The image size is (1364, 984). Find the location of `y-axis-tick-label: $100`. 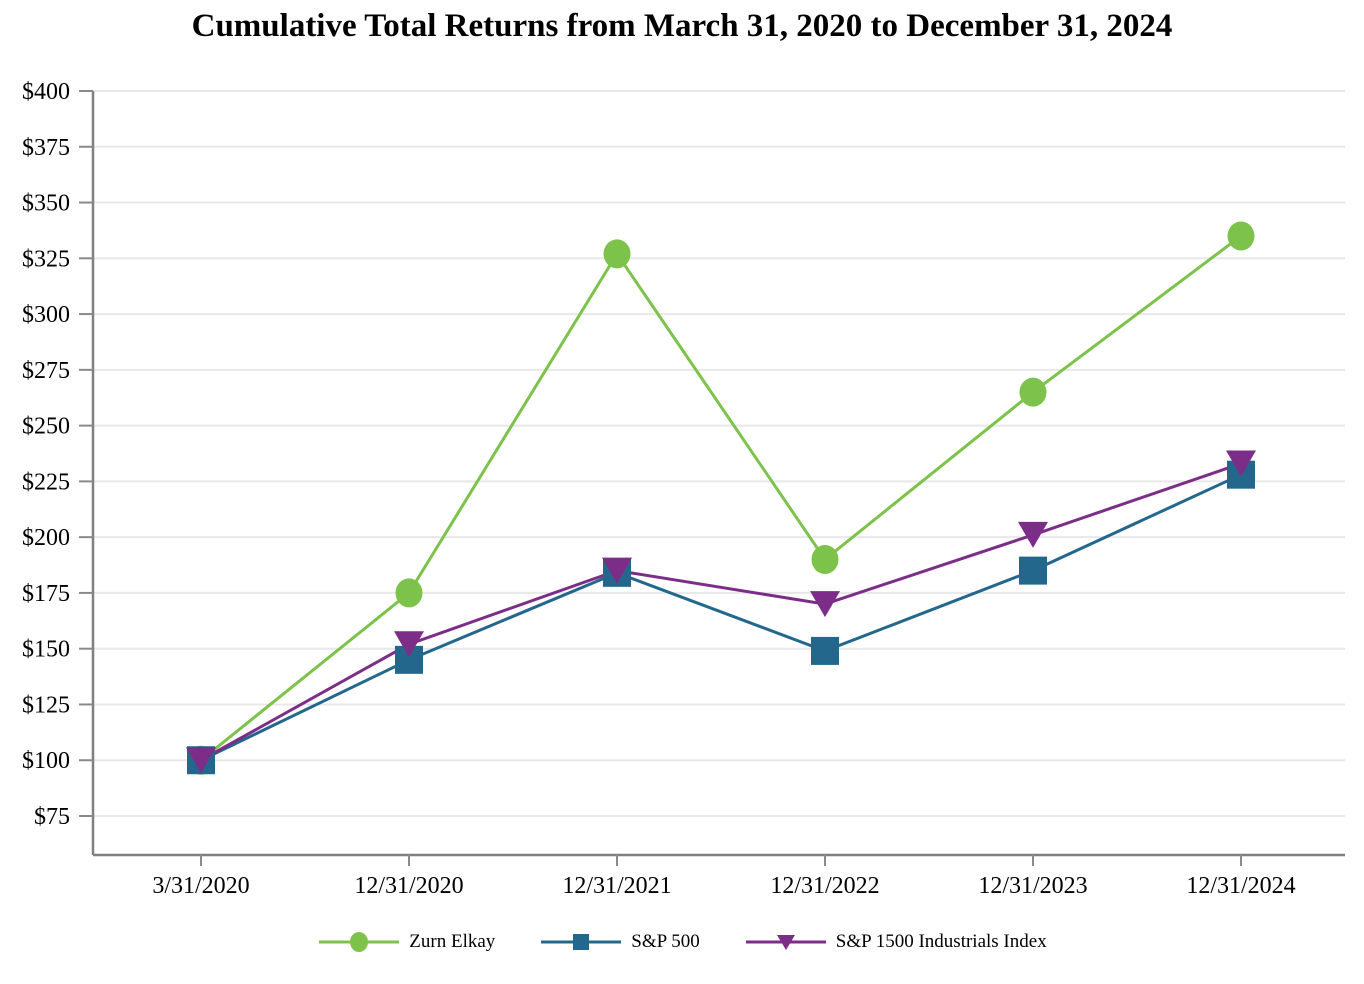

y-axis-tick-label: $100 is located at coordinates (46, 761).